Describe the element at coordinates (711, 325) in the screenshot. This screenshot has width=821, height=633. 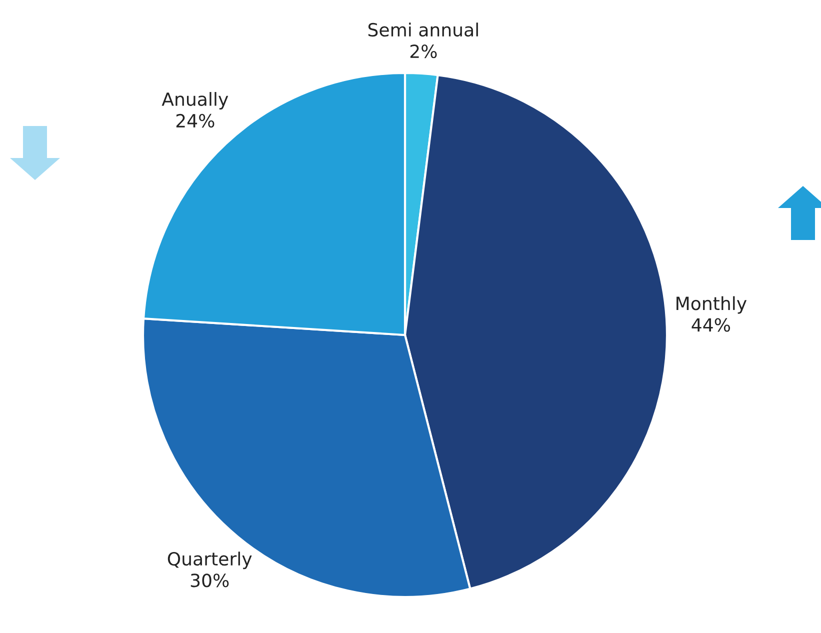
I see `data-label: 44%` at that location.